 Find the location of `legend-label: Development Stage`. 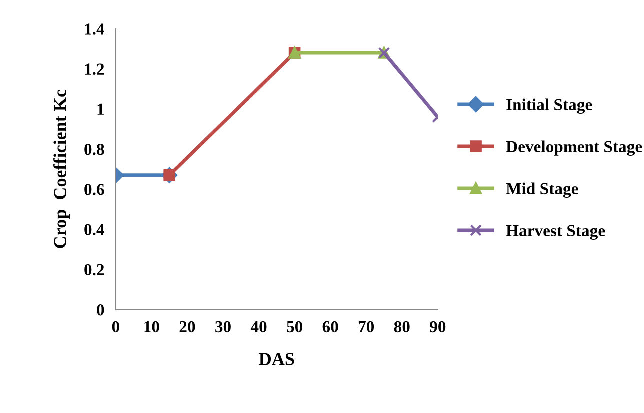

legend-label: Development Stage is located at coordinates (574, 148).